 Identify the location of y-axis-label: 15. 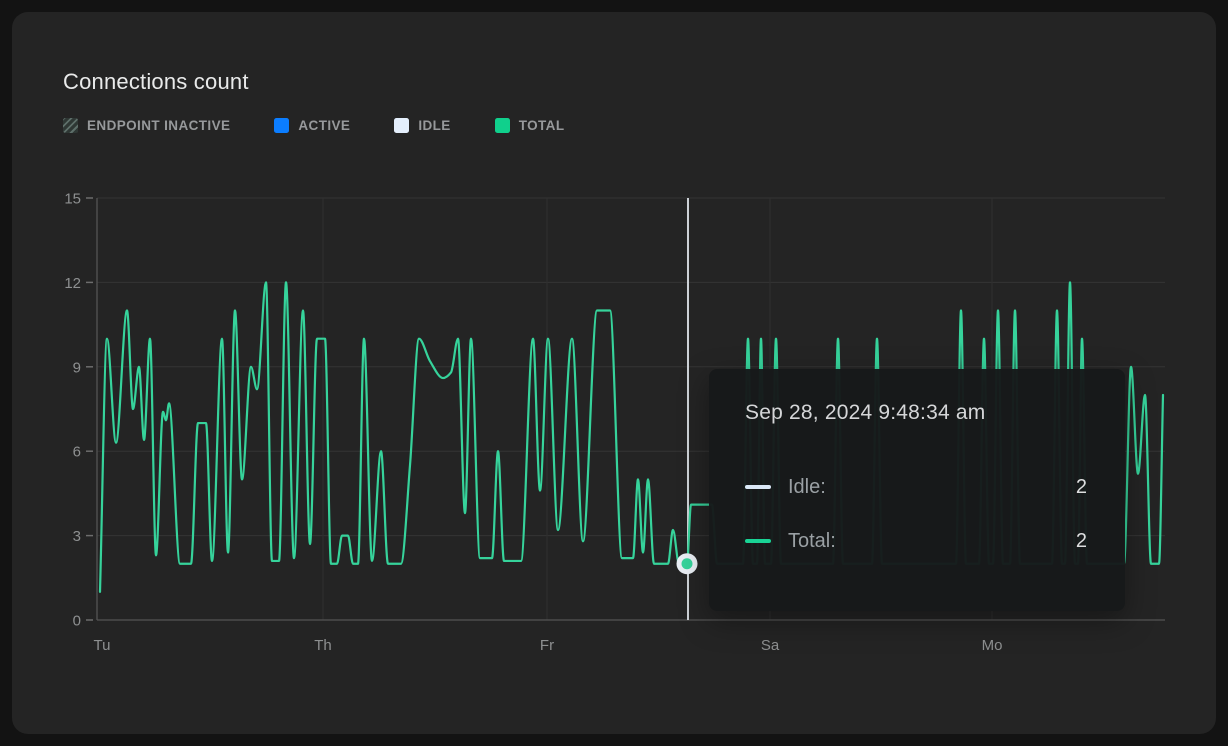
(72, 199).